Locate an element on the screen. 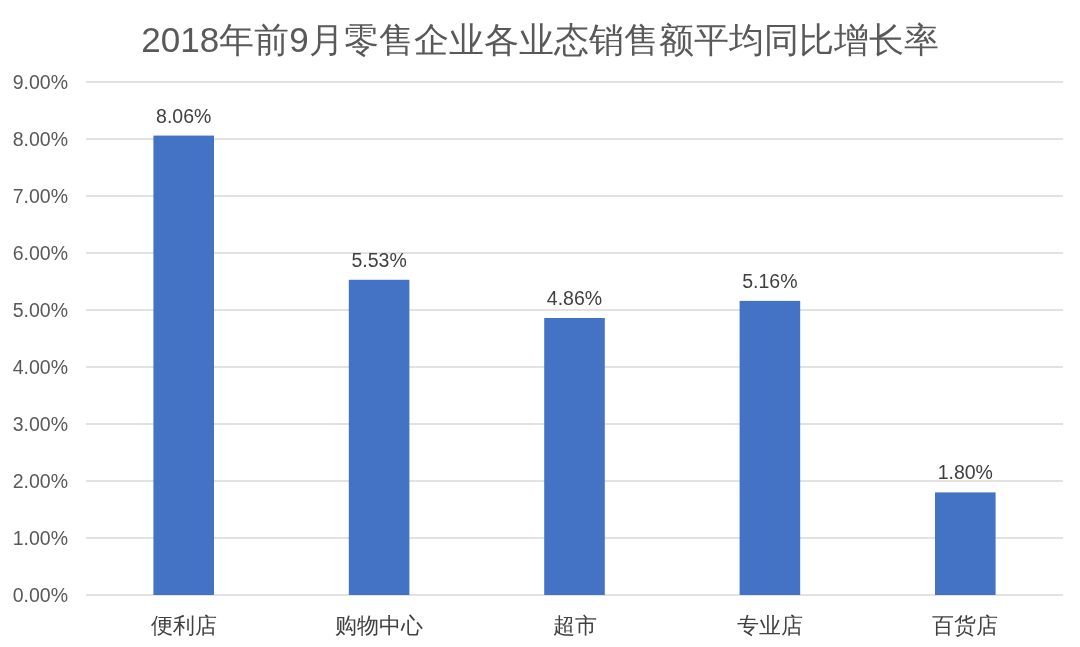 Image resolution: width=1080 pixels, height=647 pixels. y-tick-label: 3.00% is located at coordinates (40, 424).